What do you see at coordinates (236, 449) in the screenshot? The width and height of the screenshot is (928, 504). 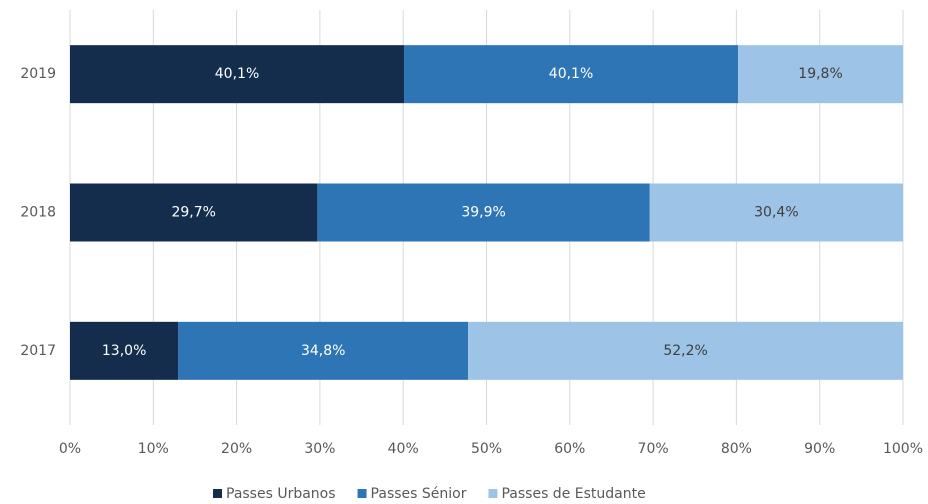 I see `x-tick-label: 20%` at bounding box center [236, 449].